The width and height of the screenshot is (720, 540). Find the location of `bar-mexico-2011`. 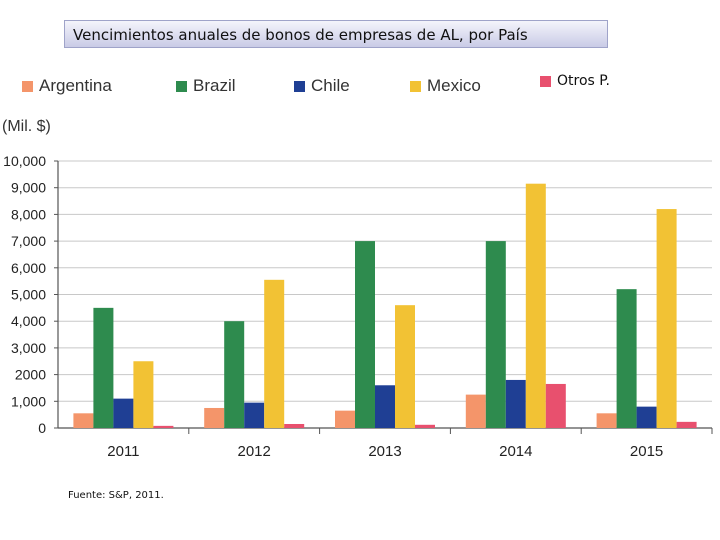

bar-mexico-2011 is located at coordinates (143, 394).